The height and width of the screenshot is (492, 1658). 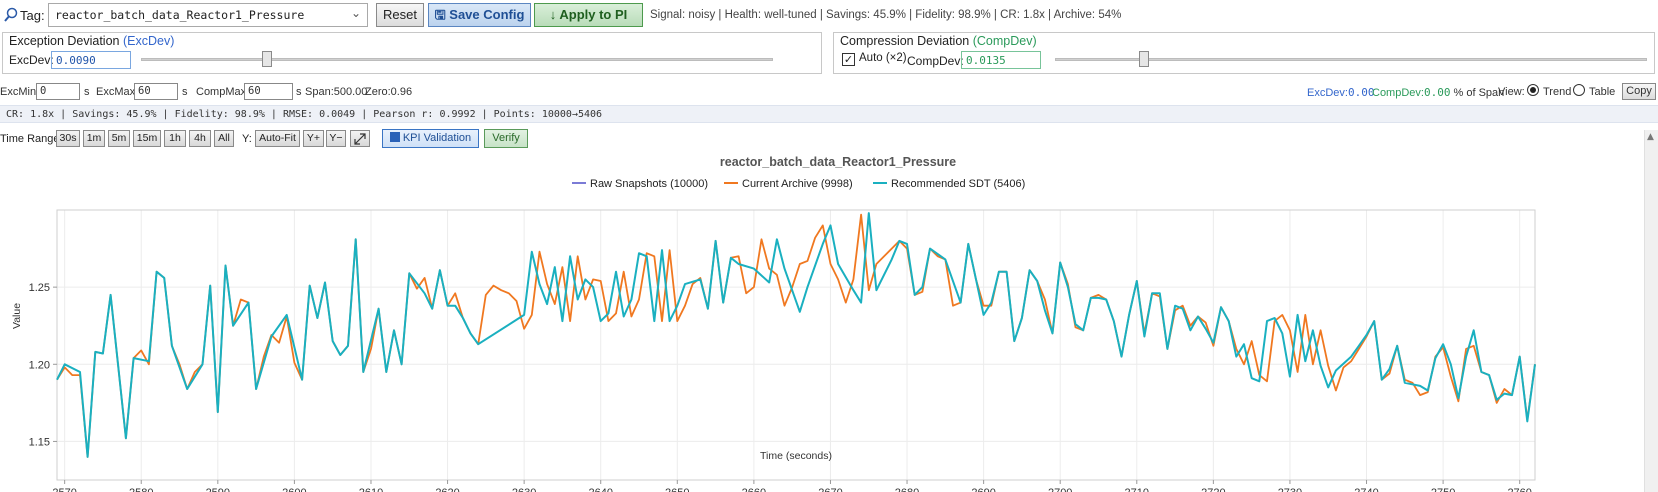 I want to click on x-tick-label: 2710, so click(x=1137, y=489).